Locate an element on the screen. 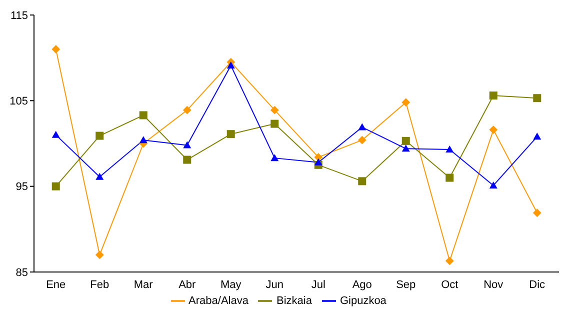  x-tick-label: May is located at coordinates (231, 284).